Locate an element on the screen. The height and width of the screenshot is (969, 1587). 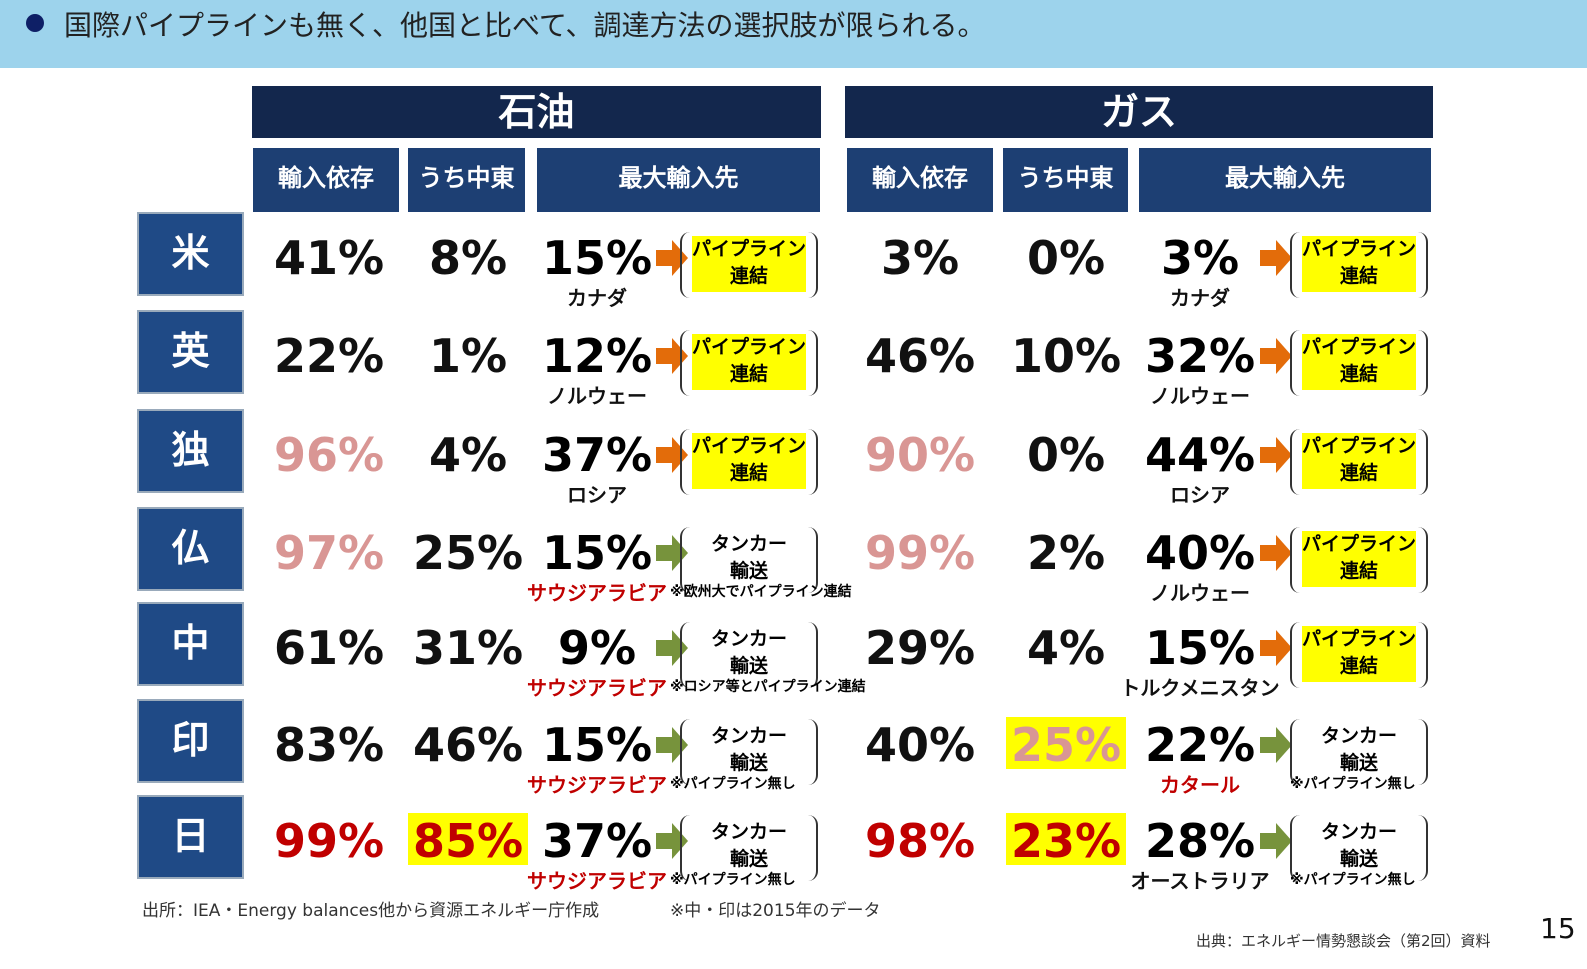
oil-dependence: 83% is located at coordinates (329, 745).